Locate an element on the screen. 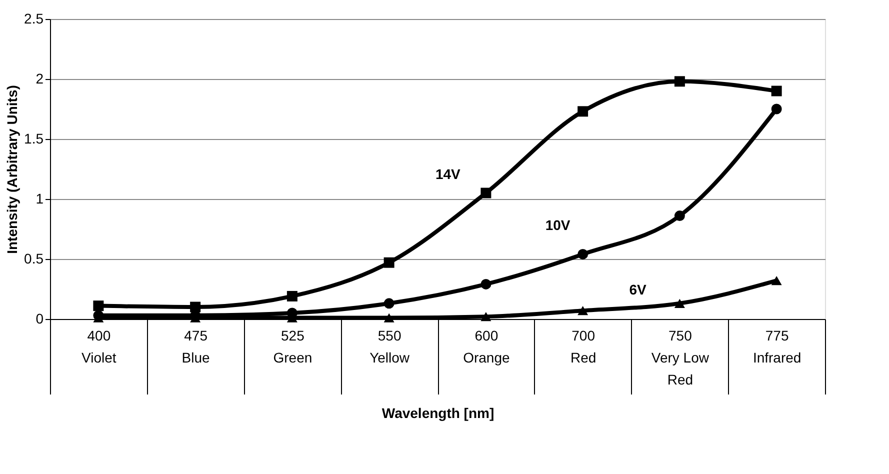  y-tick-label: 1.5 is located at coordinates (34, 138).